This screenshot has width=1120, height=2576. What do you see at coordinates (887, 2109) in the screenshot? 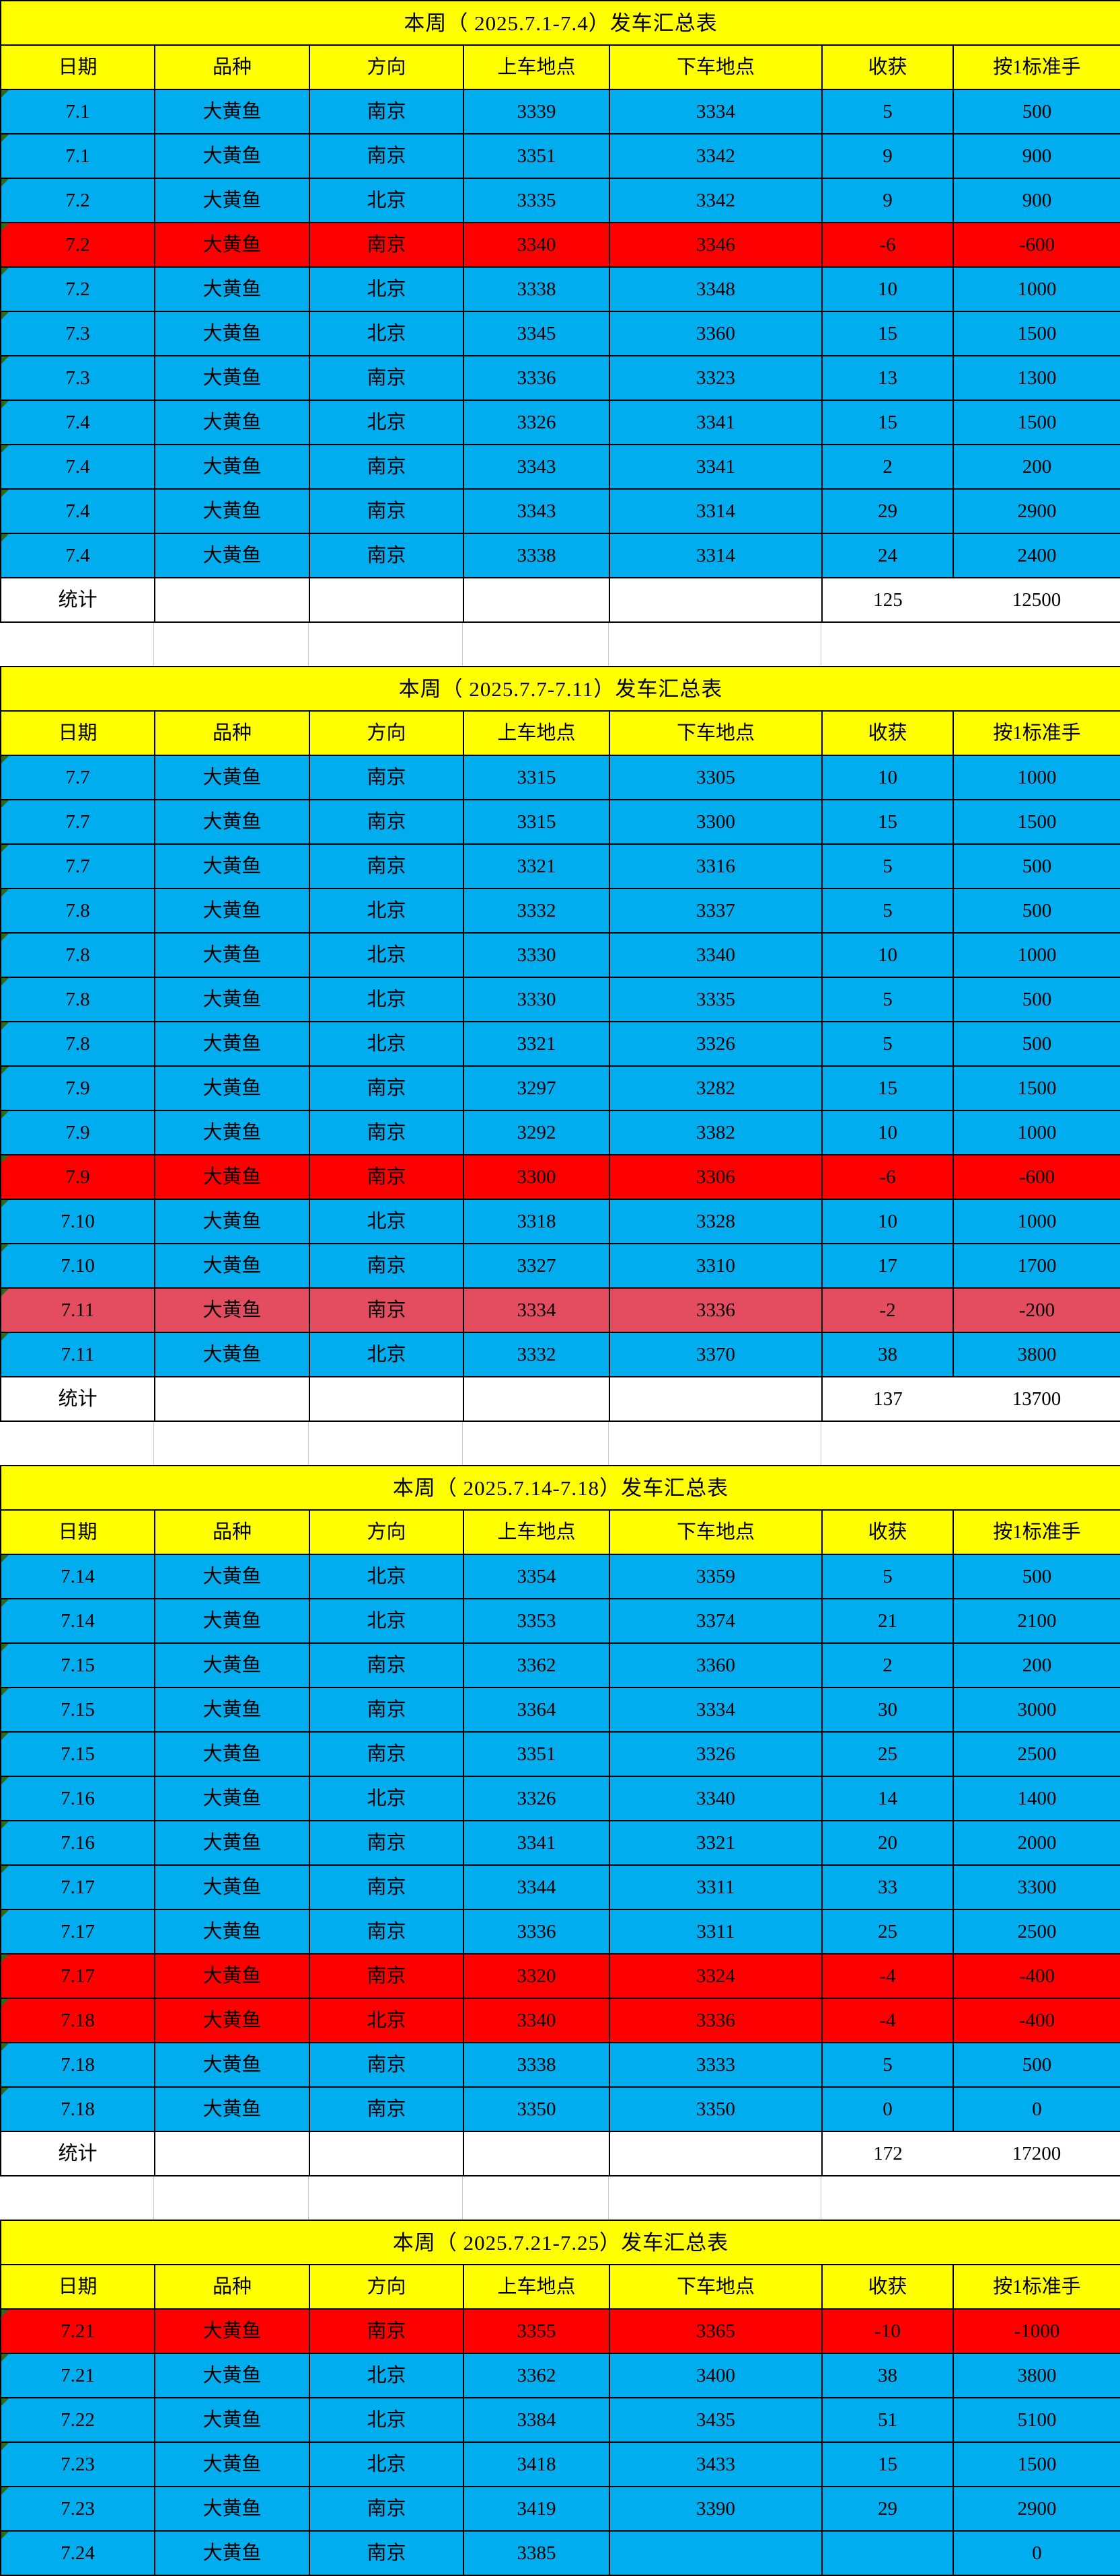
I see `data-cell: 0` at bounding box center [887, 2109].